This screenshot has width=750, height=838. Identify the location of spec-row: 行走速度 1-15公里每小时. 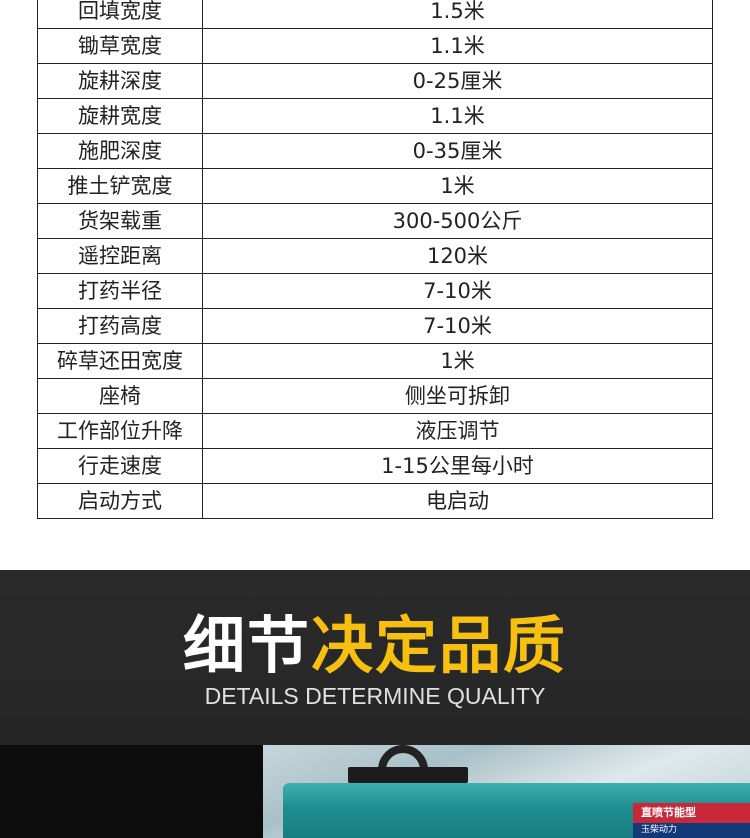
(375, 466).